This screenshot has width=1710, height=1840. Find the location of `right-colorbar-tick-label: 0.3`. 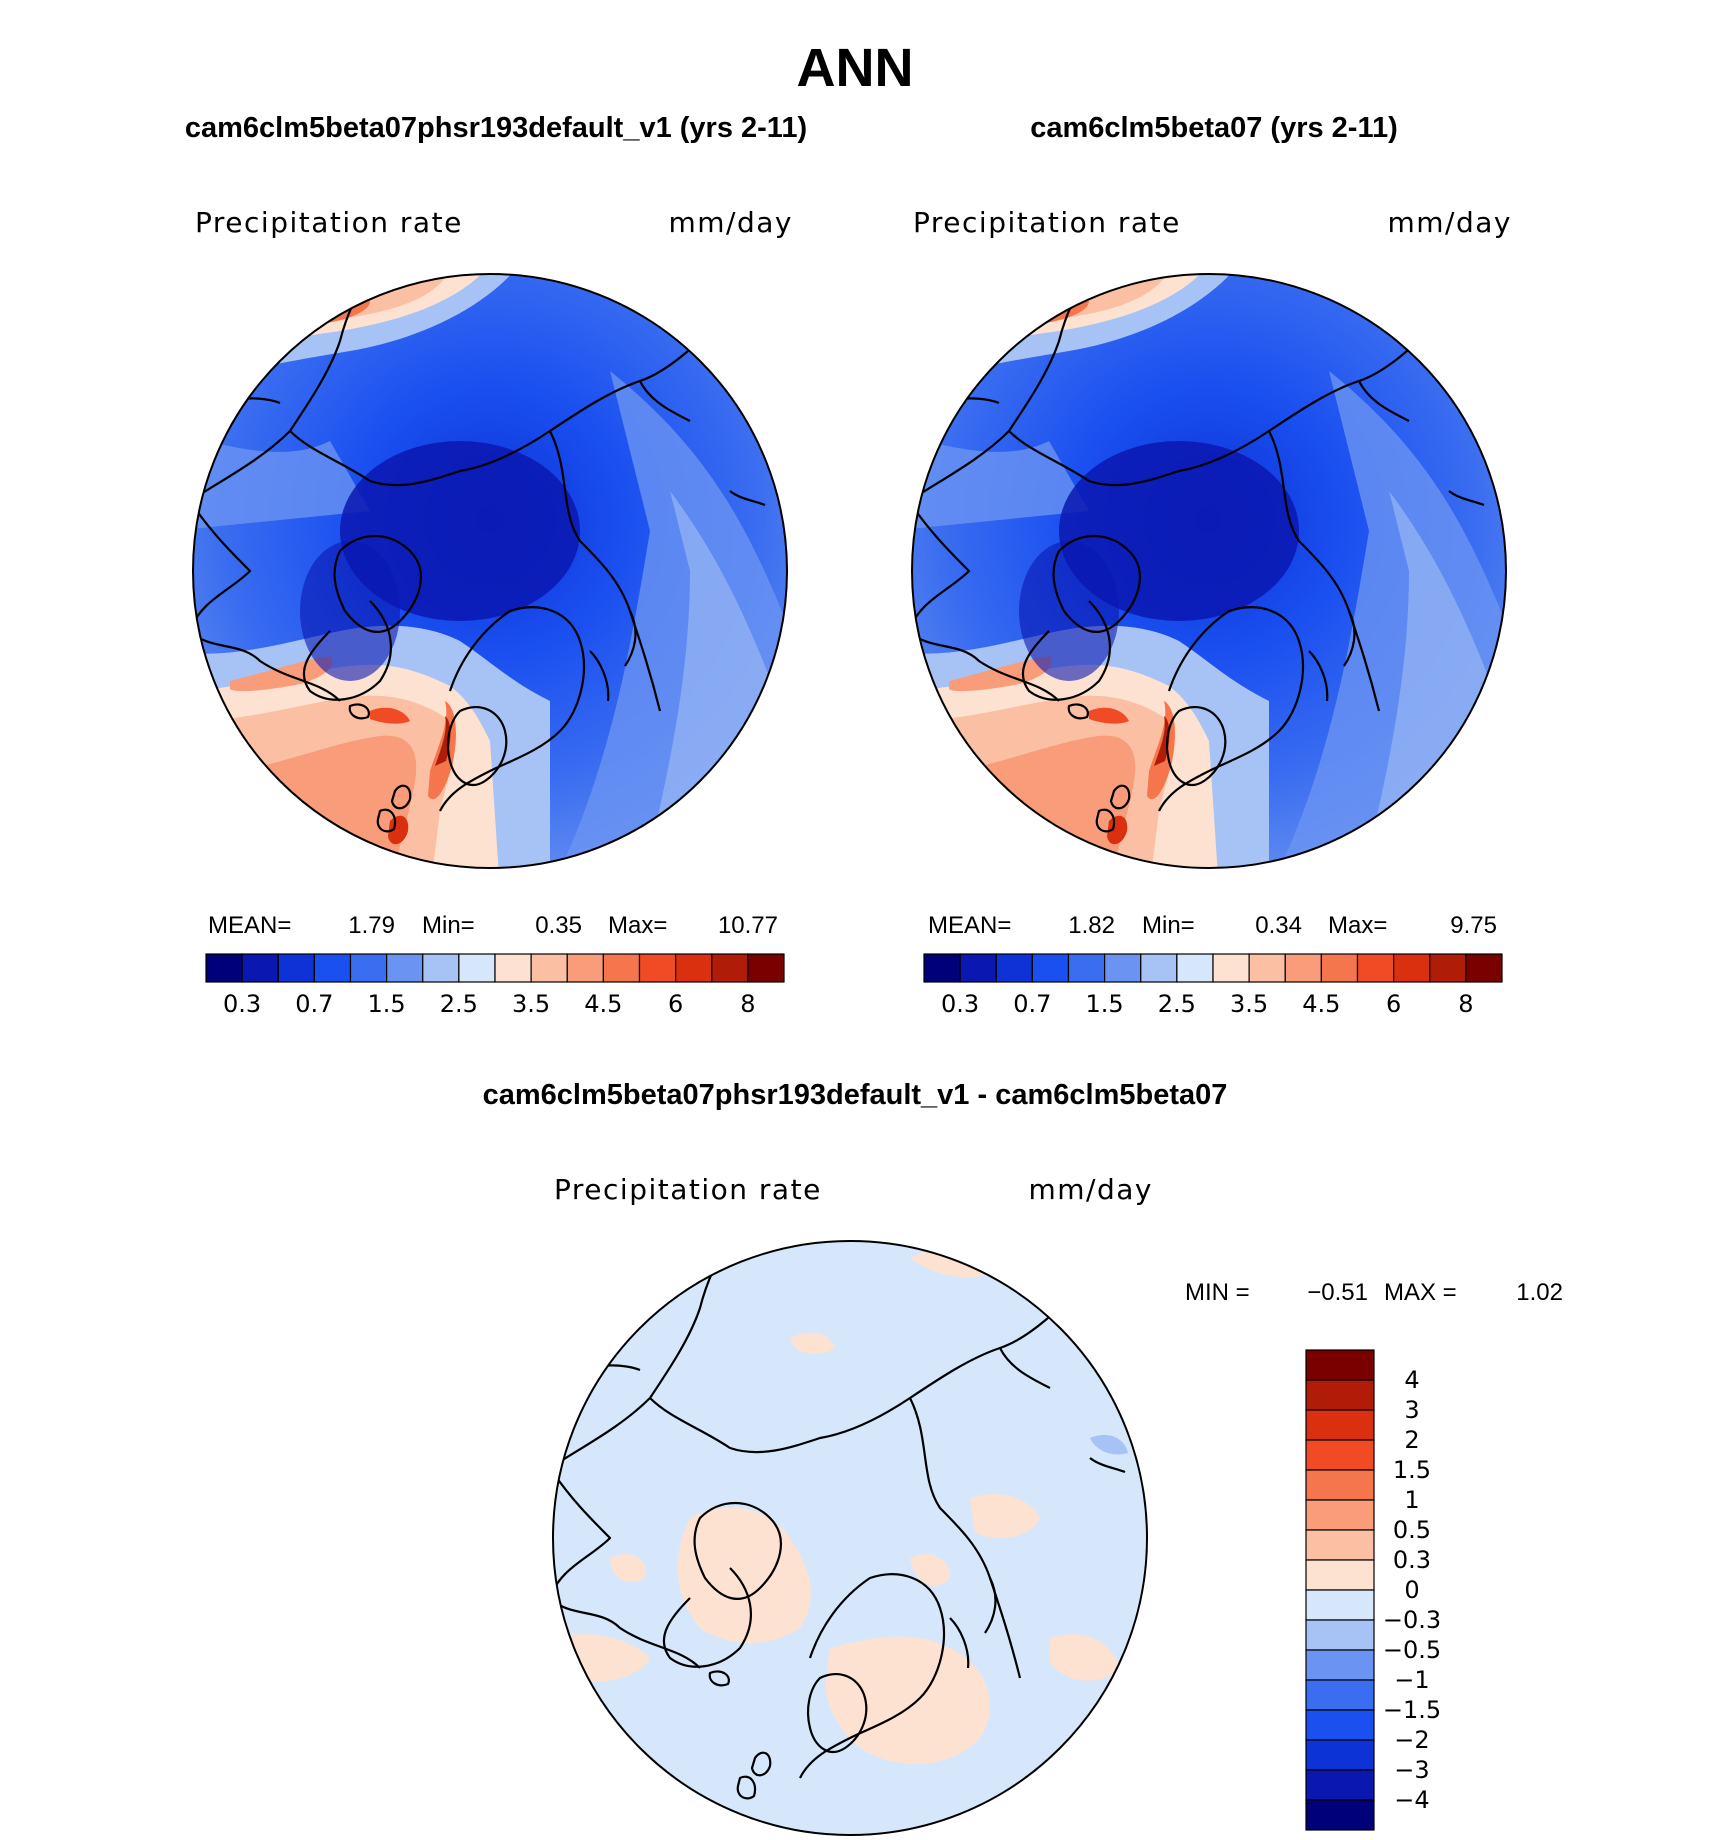

right-colorbar-tick-label: 0.3 is located at coordinates (960, 1004).